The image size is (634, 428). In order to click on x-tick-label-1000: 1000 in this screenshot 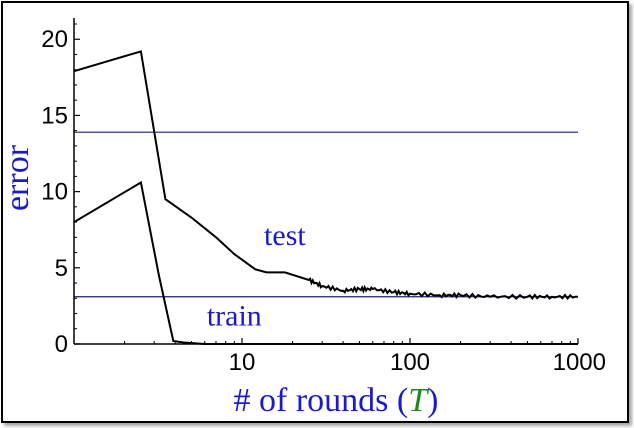, I will do `click(579, 362)`.